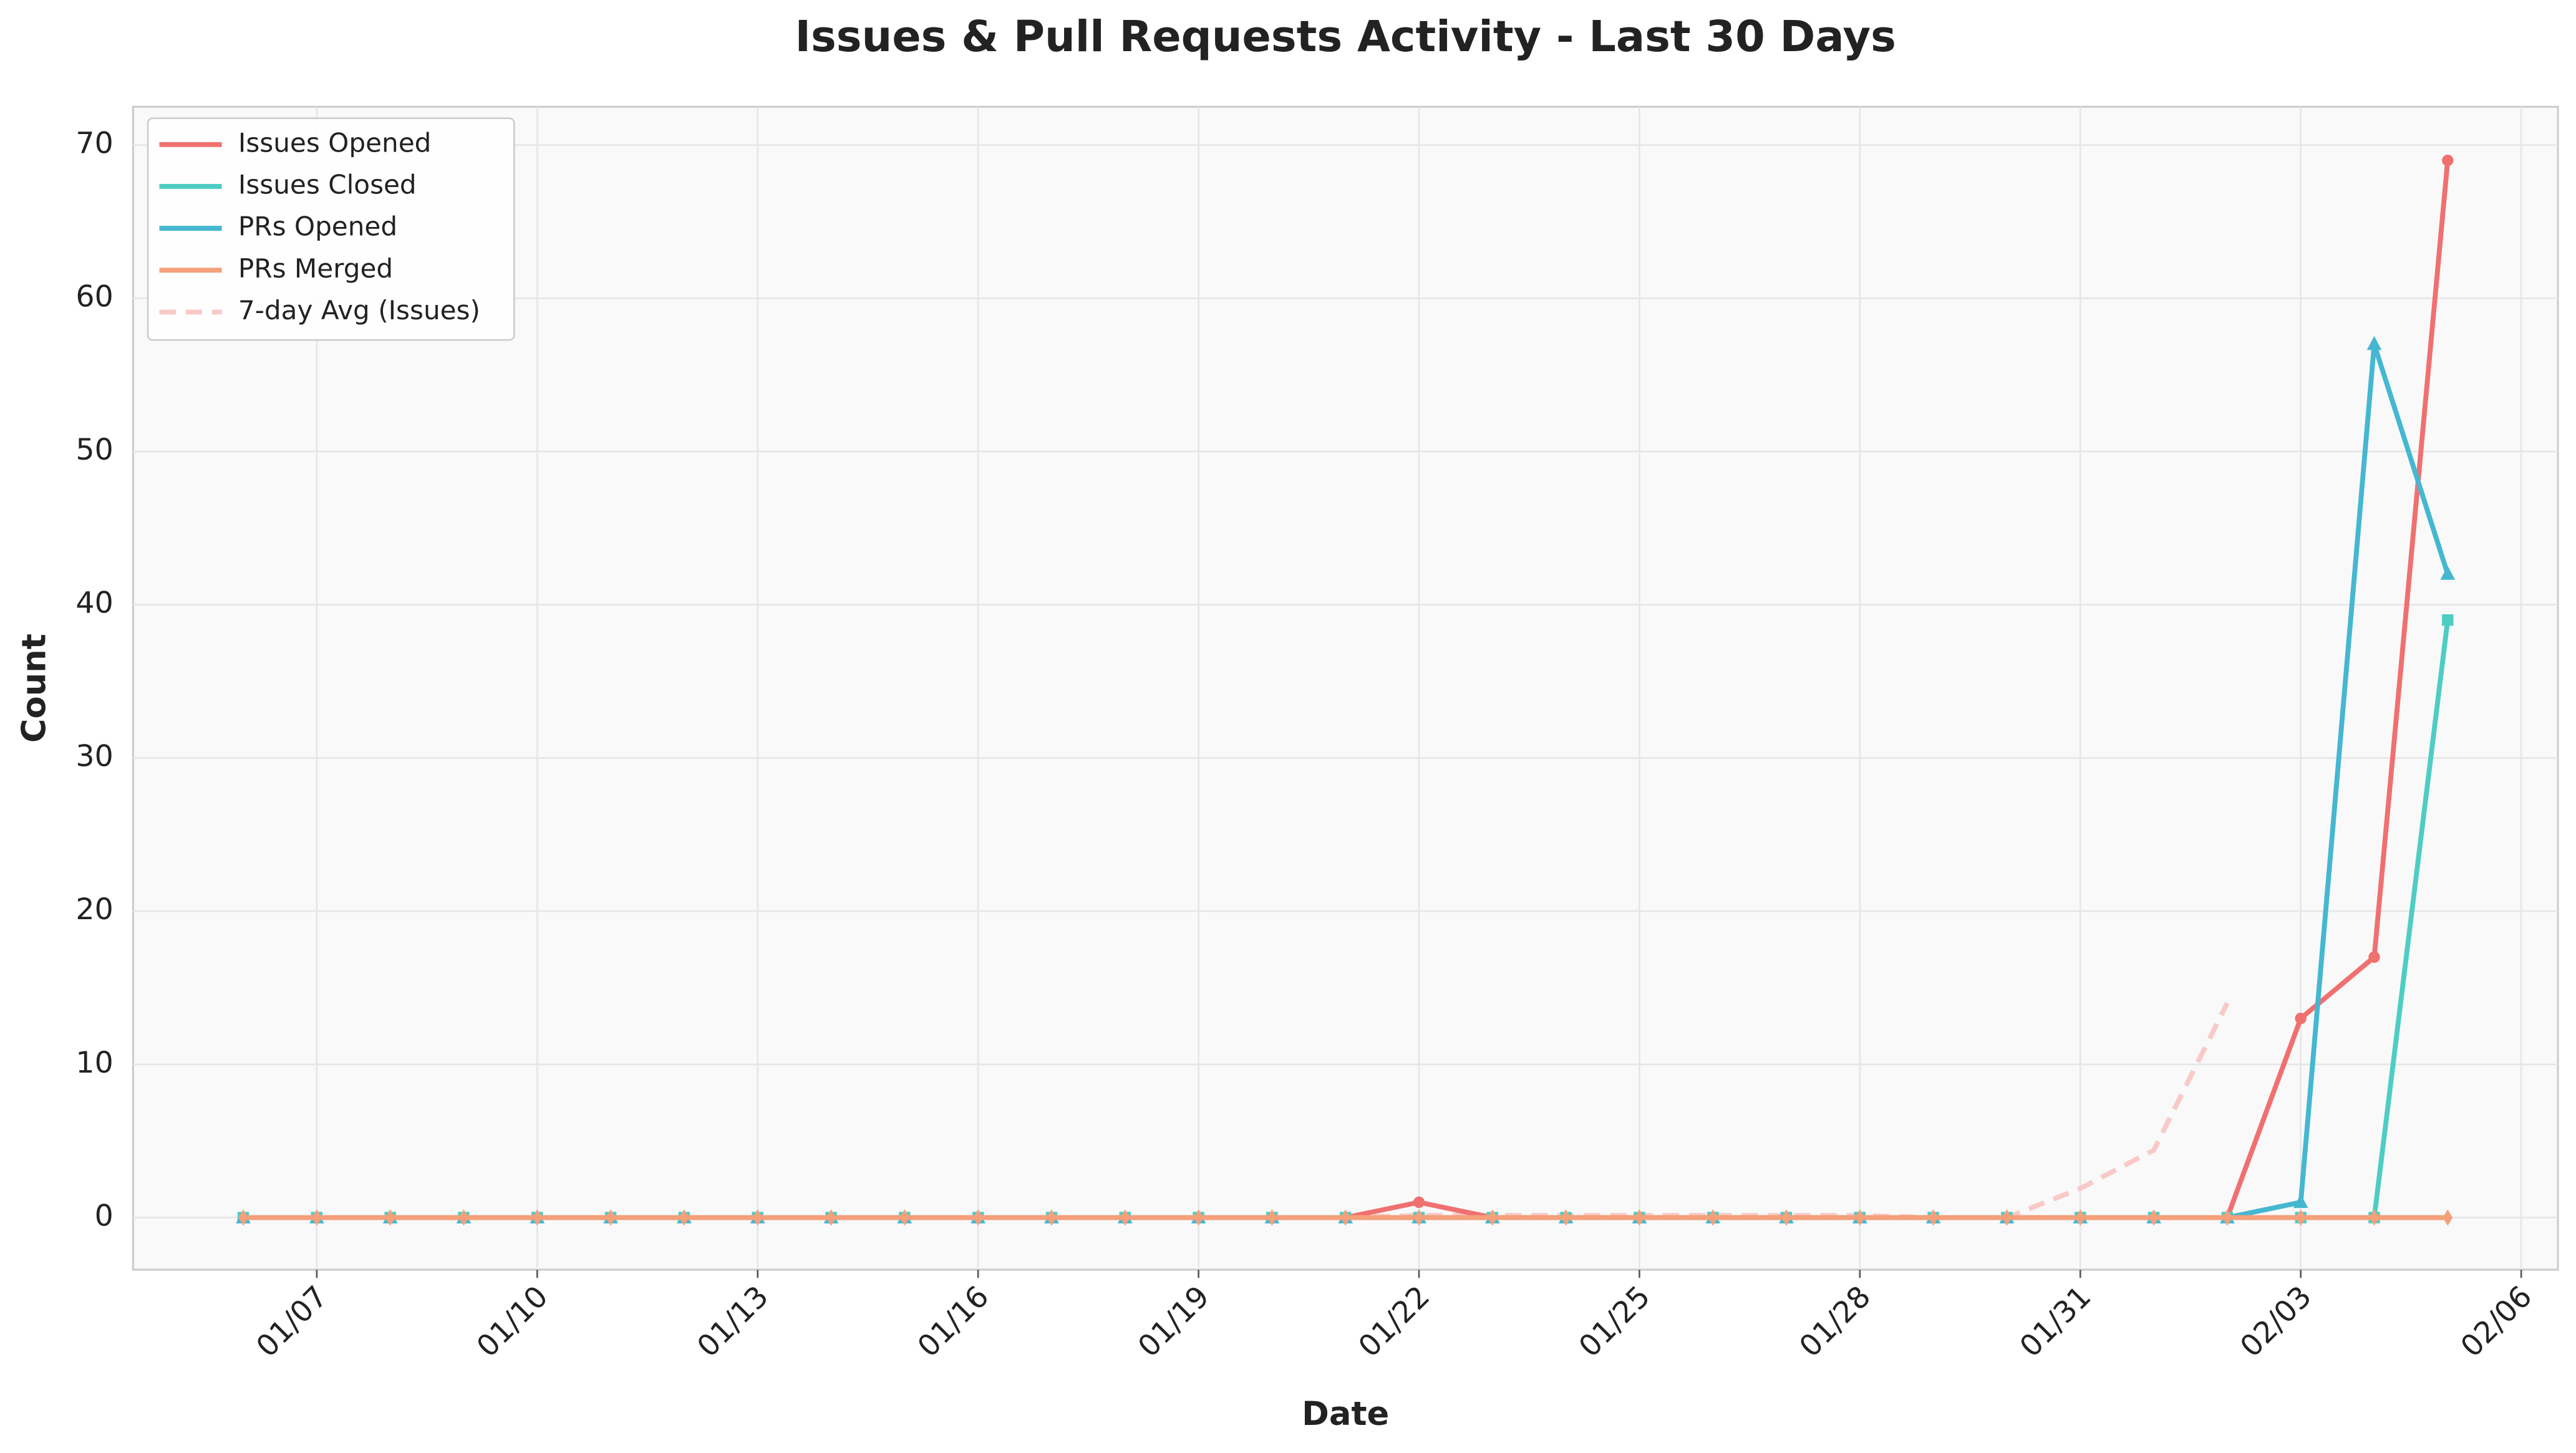  I want to click on legend-label: Issues Opened, so click(334, 142).